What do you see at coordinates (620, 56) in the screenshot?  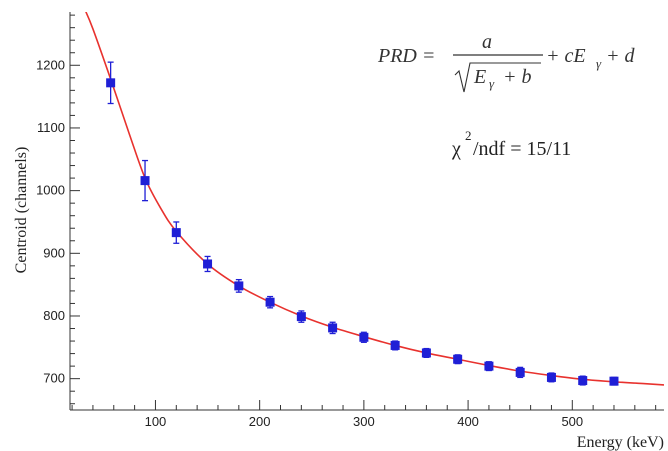 I see `formula-rhs-tail: + d` at bounding box center [620, 56].